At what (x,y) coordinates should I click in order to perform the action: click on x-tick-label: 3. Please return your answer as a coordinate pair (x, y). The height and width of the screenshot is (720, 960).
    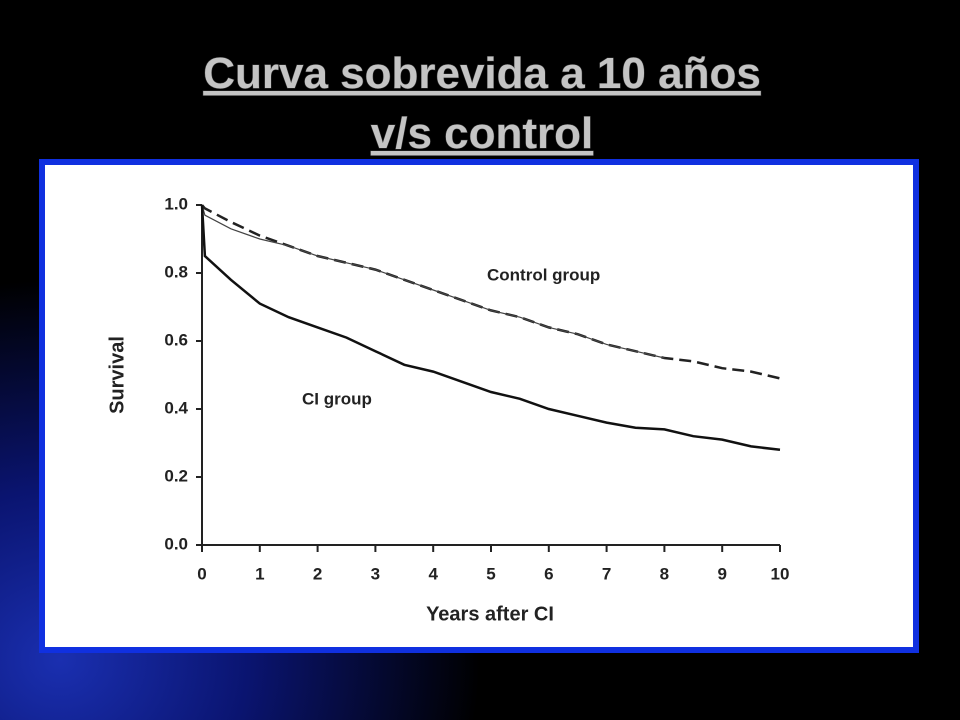
    Looking at the image, I should click on (375, 573).